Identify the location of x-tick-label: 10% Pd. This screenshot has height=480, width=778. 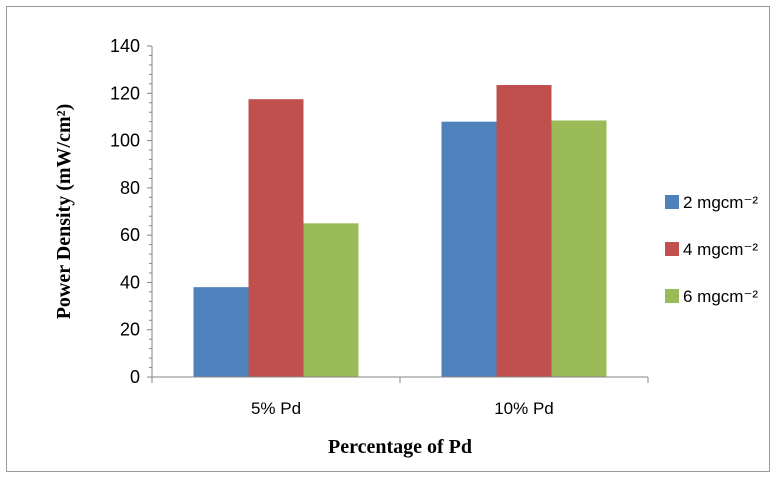
(524, 408).